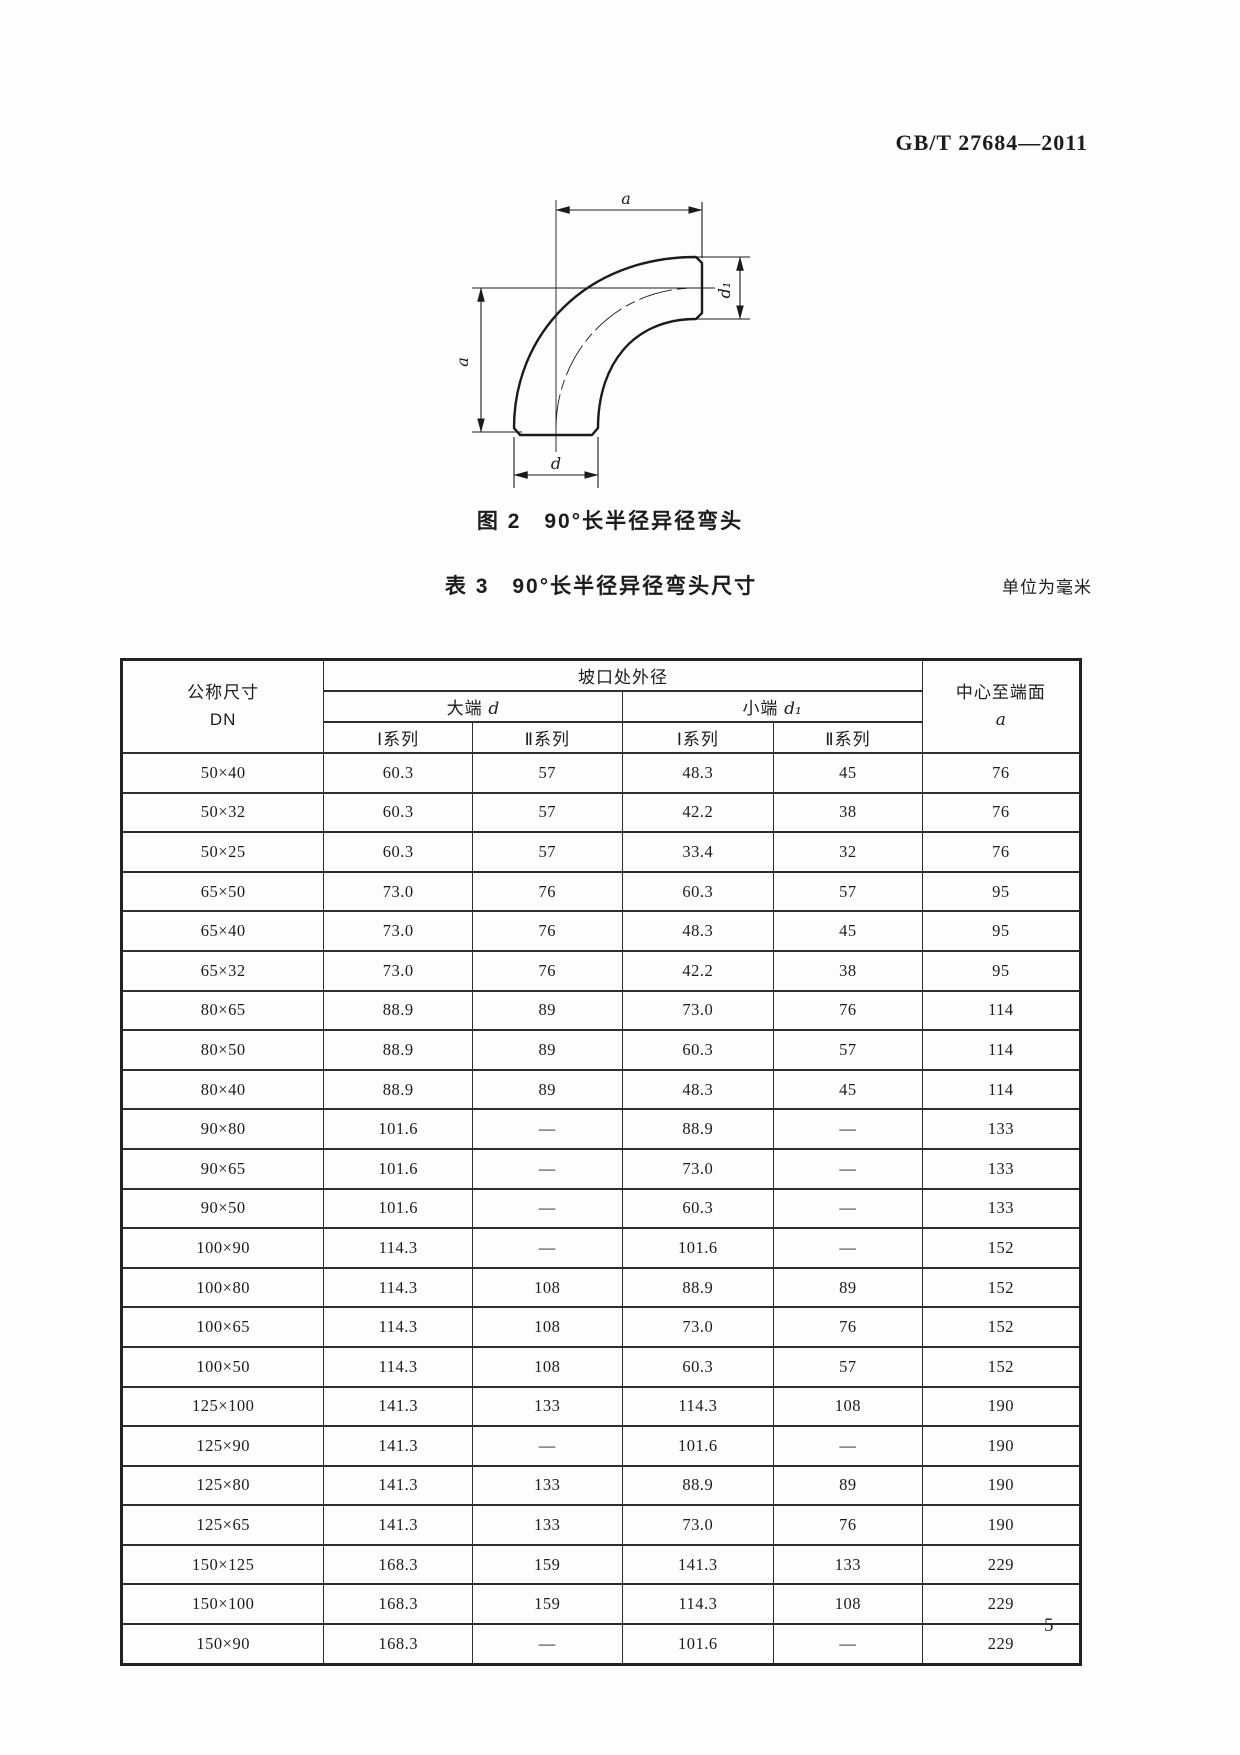 The image size is (1240, 1755). Describe the element at coordinates (547, 1366) in the screenshot. I see `cell-value: 108` at that location.